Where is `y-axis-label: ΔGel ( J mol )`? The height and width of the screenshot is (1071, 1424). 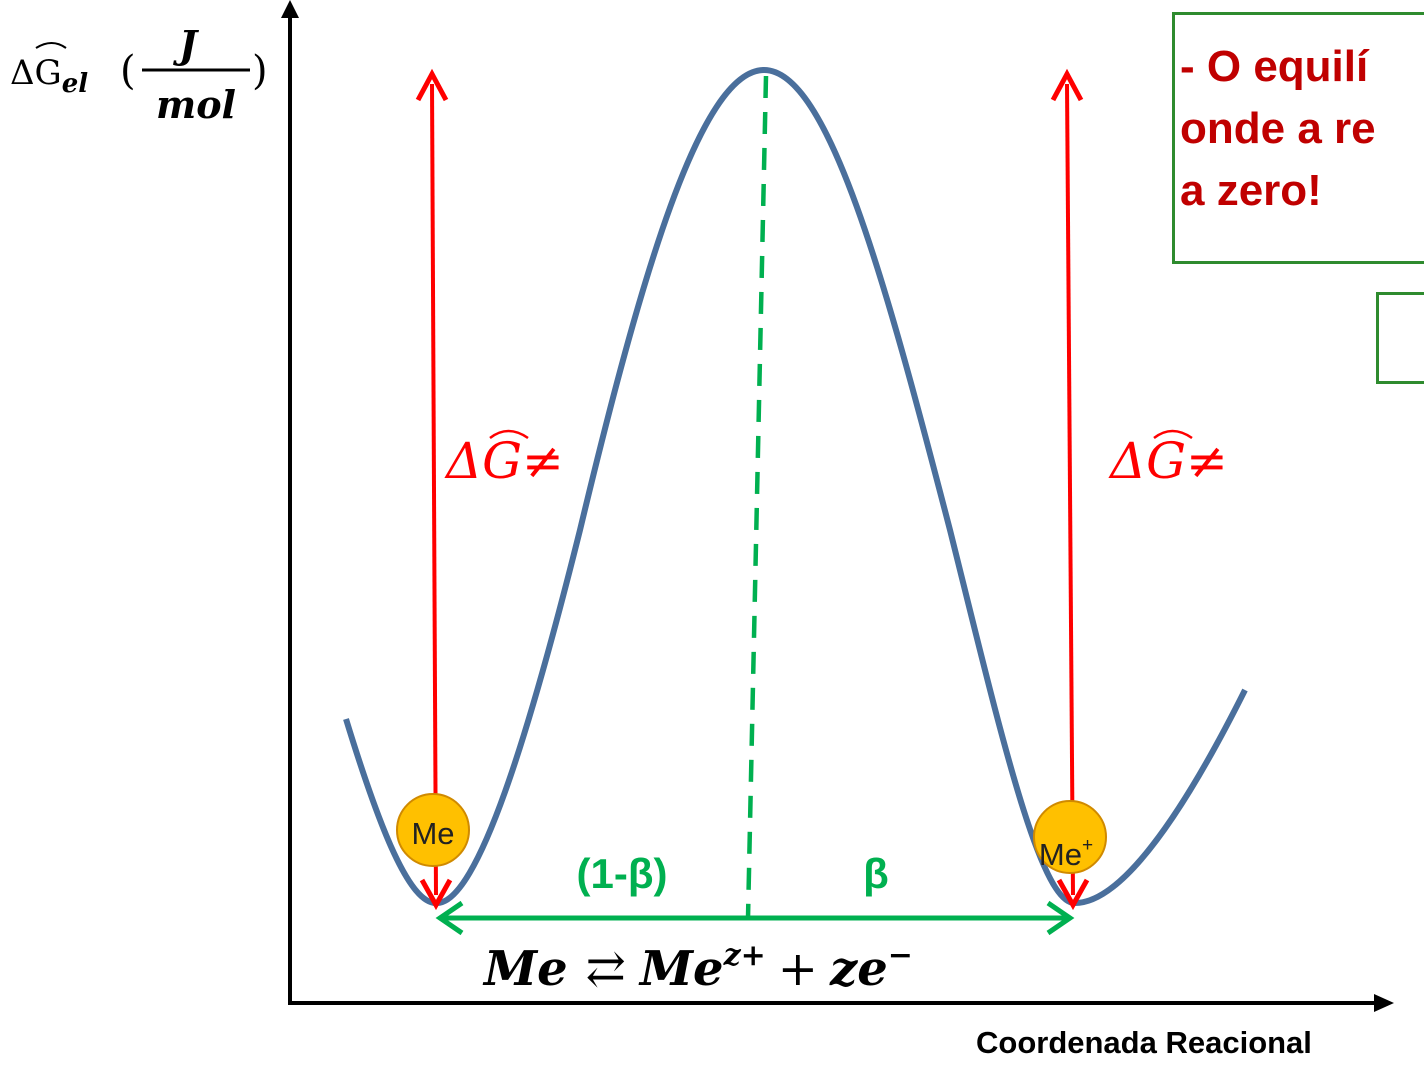
y-axis-label: ΔGel ( J mol ) is located at coordinates (139, 74).